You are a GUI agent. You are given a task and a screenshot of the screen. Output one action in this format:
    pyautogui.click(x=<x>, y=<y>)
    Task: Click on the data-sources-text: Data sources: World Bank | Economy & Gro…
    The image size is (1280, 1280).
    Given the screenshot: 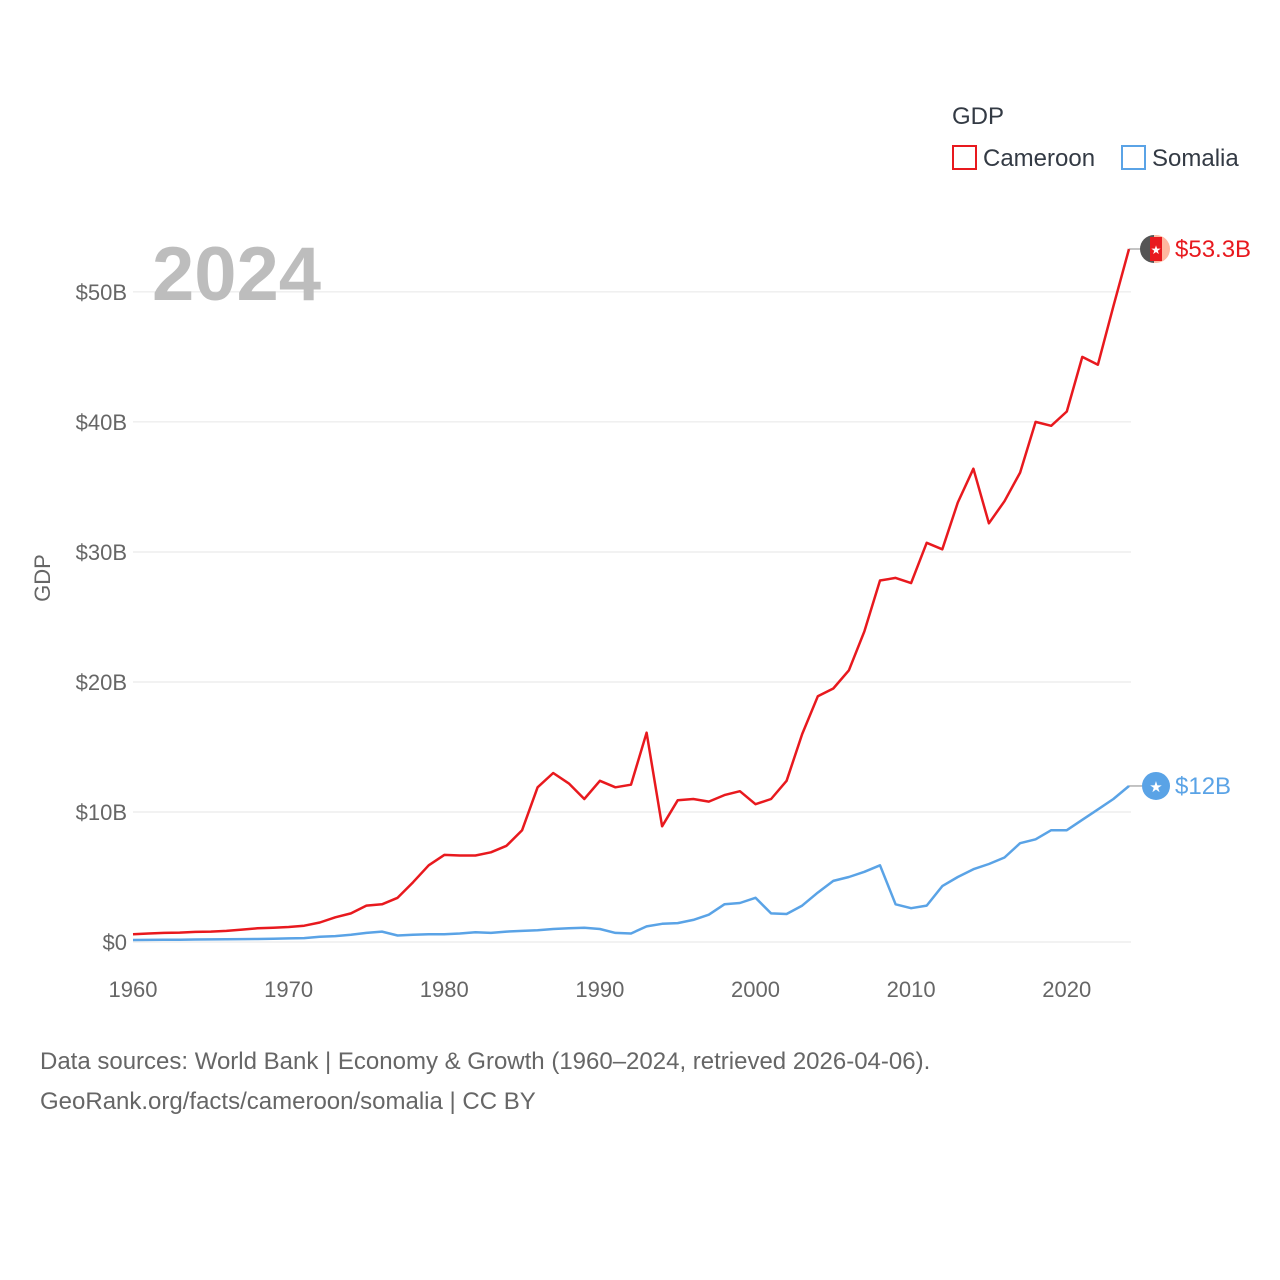 What is the action you would take?
    pyautogui.click(x=485, y=1061)
    